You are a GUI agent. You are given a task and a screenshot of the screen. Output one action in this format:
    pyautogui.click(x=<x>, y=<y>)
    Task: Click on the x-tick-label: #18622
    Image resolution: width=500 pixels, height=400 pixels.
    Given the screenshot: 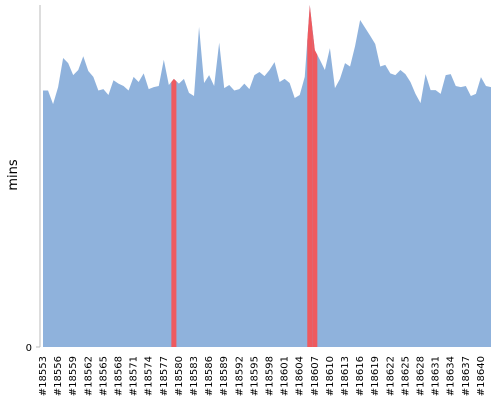 What is the action you would take?
    pyautogui.click(x=390, y=376)
    